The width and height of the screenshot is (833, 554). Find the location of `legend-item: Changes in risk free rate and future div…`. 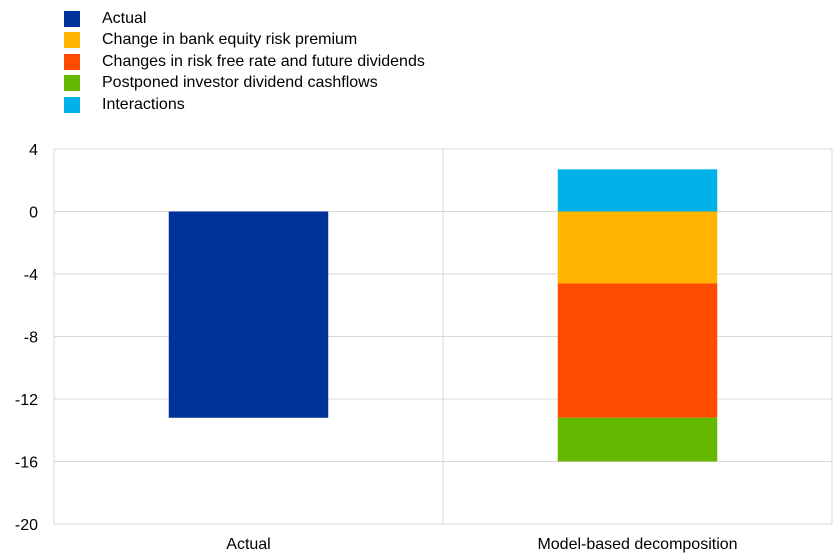

legend-item: Changes in risk free rate and future div… is located at coordinates (244, 62).